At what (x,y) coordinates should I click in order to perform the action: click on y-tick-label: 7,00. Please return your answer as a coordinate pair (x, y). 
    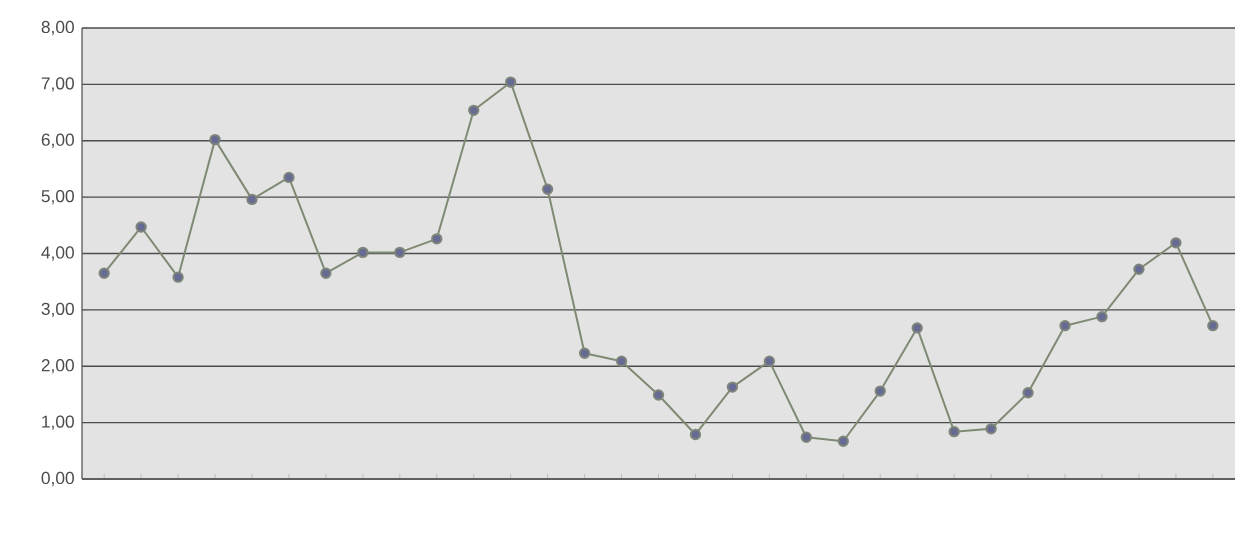
    Looking at the image, I should click on (57, 84).